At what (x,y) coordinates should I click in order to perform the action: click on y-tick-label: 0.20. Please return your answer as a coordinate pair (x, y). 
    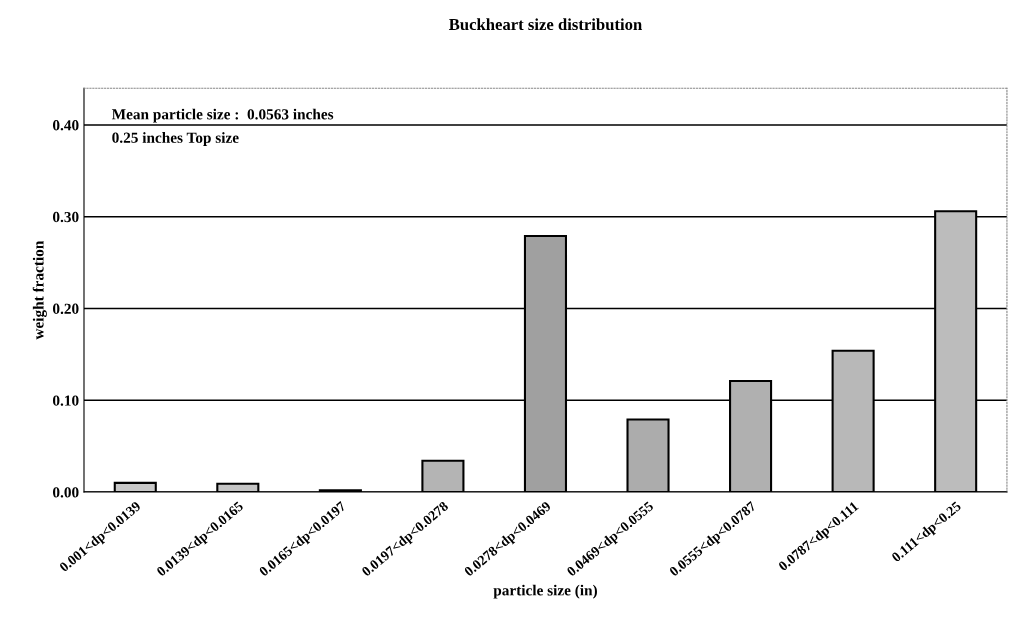
    Looking at the image, I should click on (65, 308).